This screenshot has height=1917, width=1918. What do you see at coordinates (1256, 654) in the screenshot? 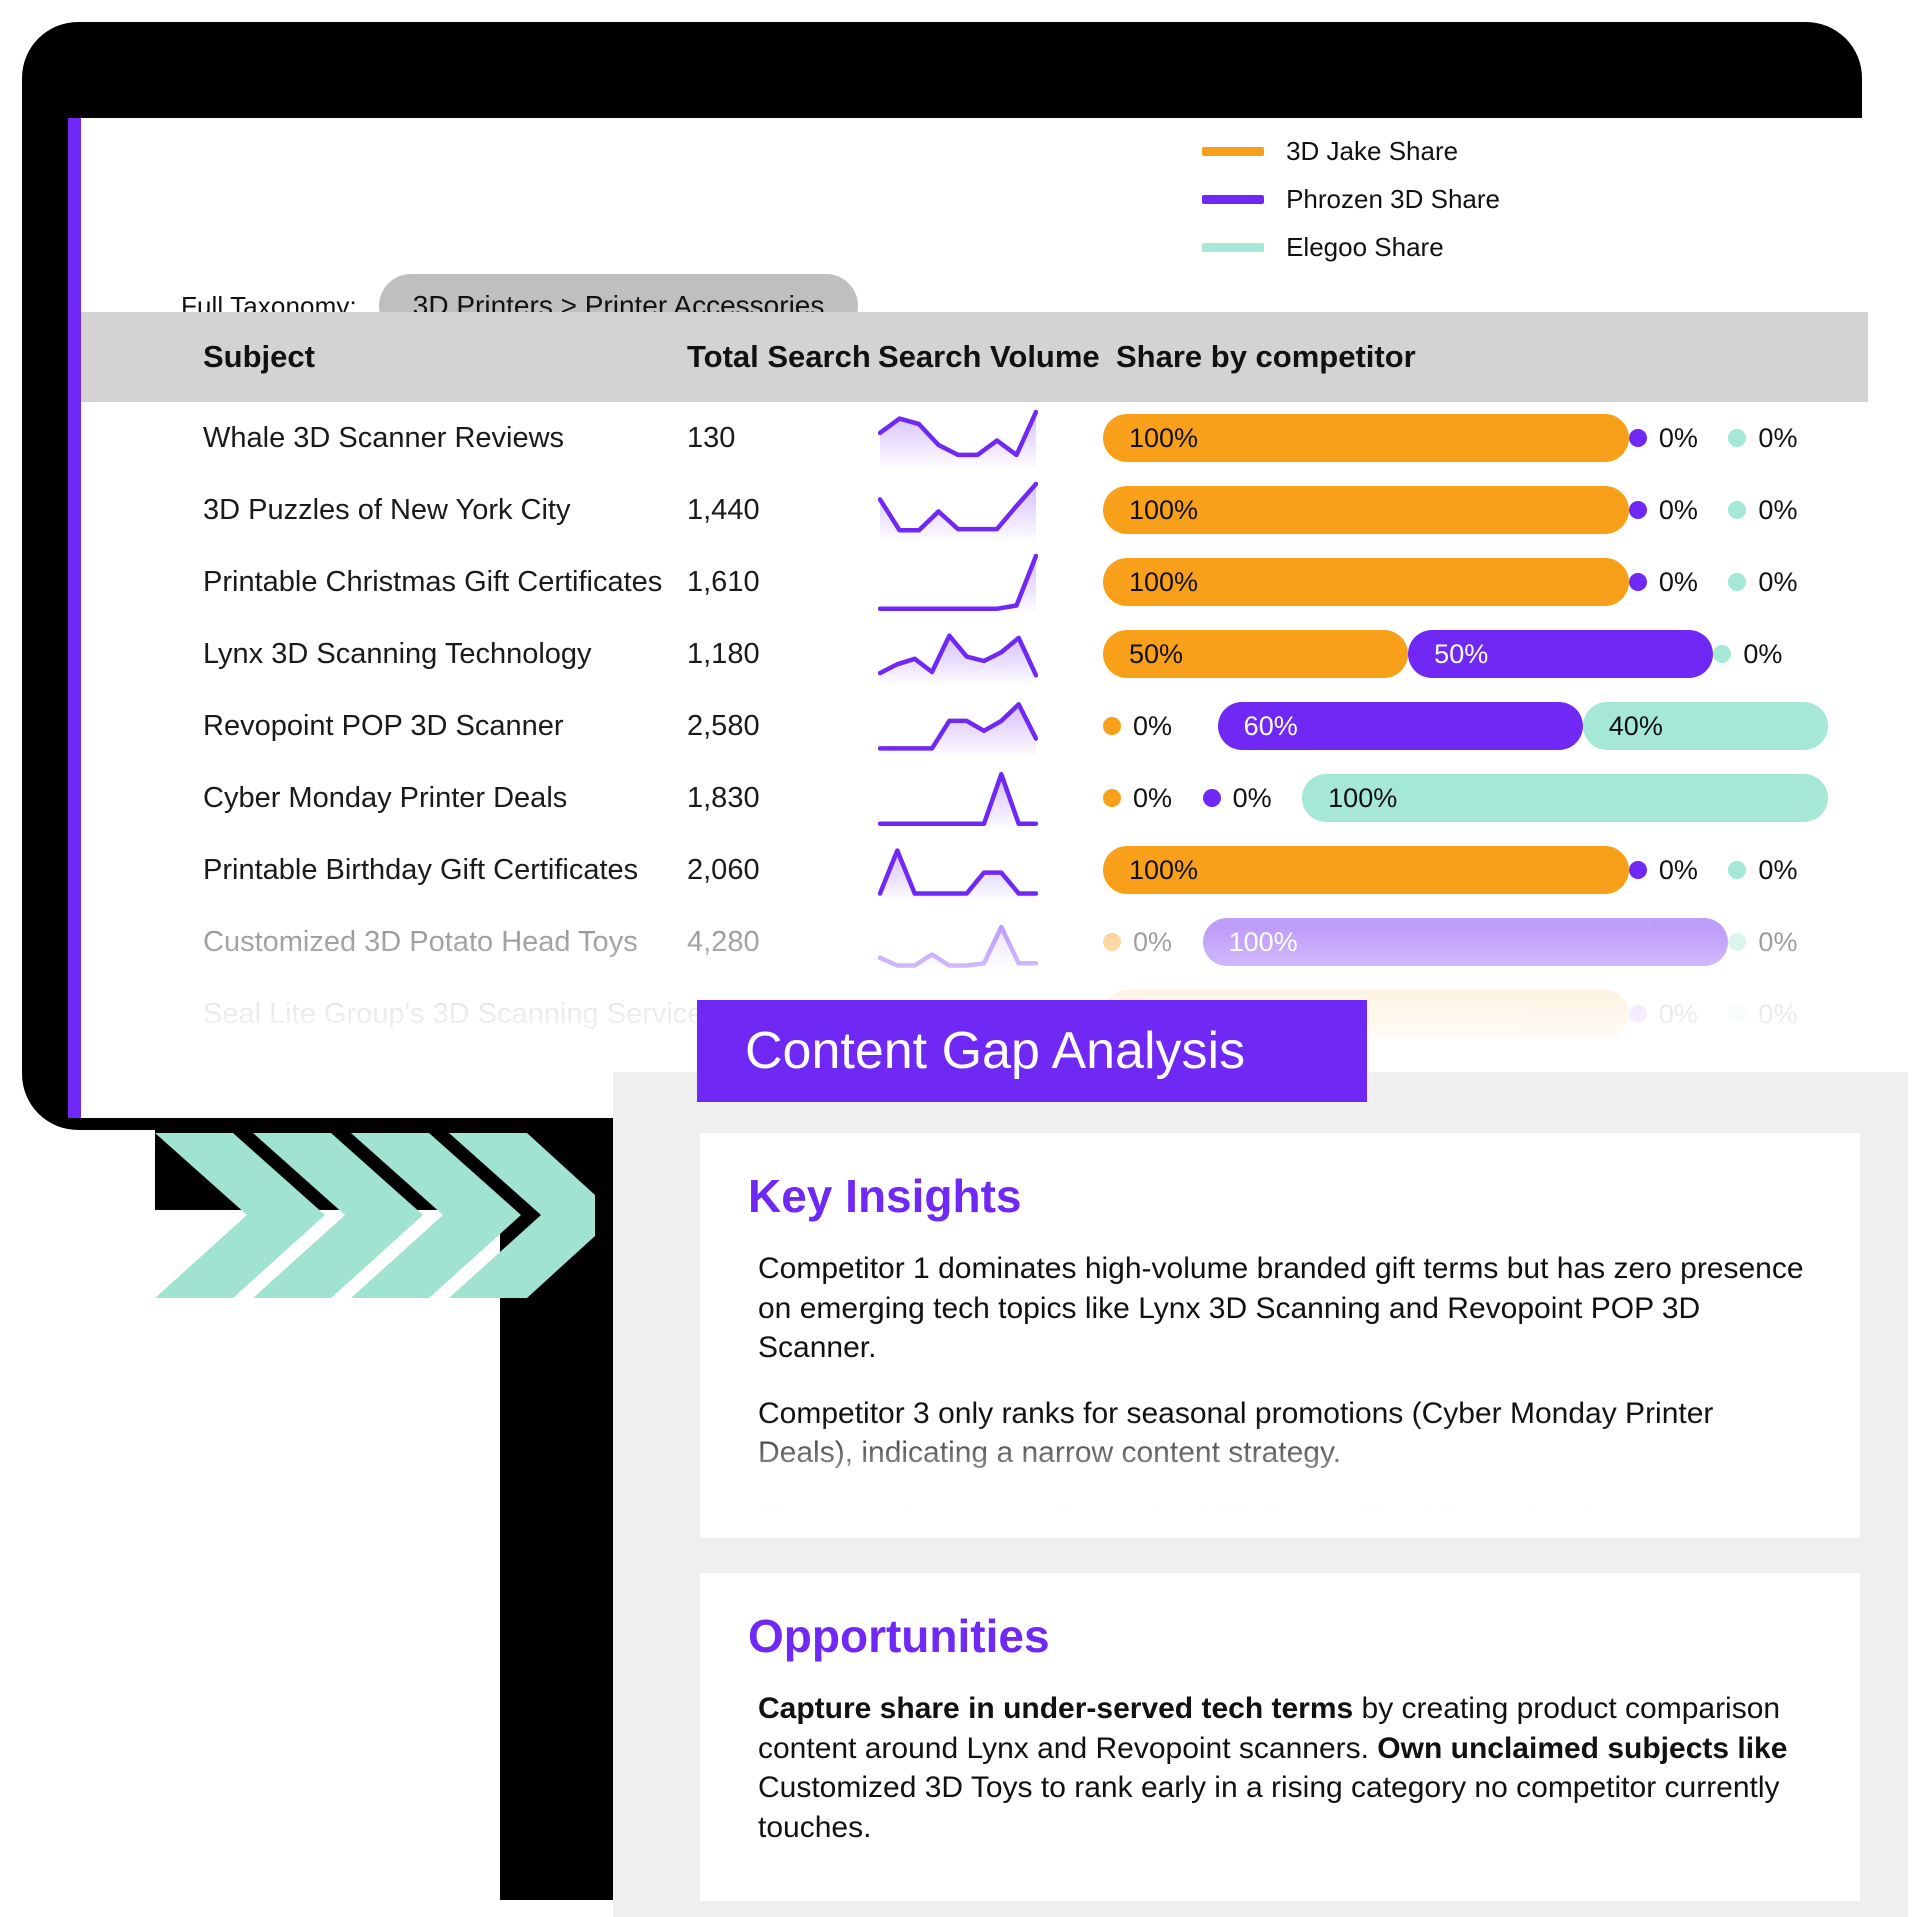
I see `share-bar-jake: 50%` at bounding box center [1256, 654].